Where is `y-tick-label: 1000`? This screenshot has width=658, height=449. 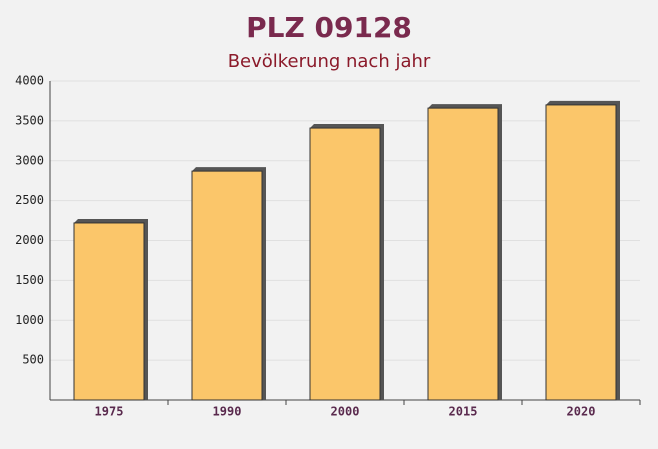
y-tick-label: 1000 is located at coordinates (29, 320).